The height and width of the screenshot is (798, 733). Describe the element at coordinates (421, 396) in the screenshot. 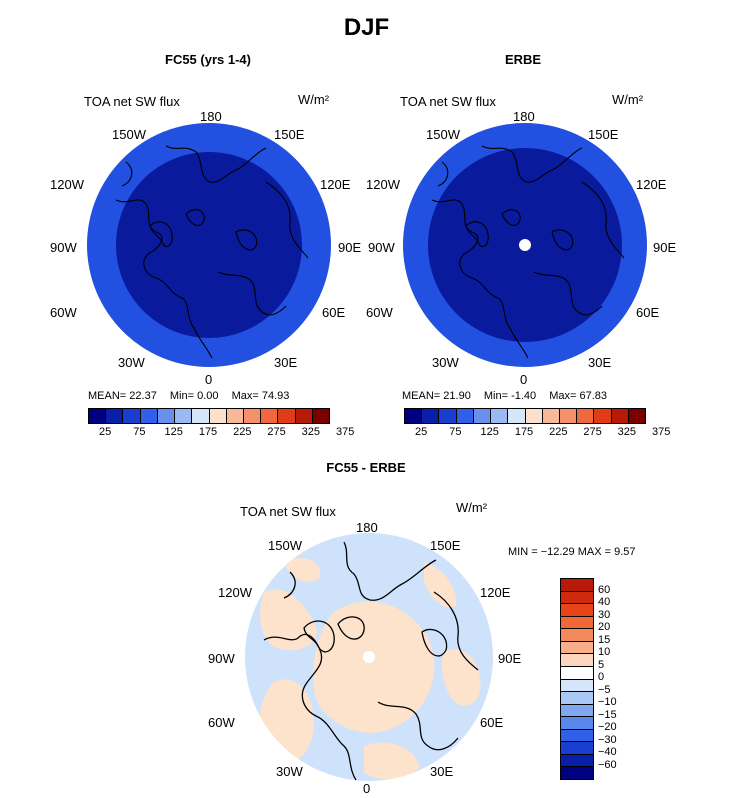

I see `panel2-mean-label: MEAN=` at that location.